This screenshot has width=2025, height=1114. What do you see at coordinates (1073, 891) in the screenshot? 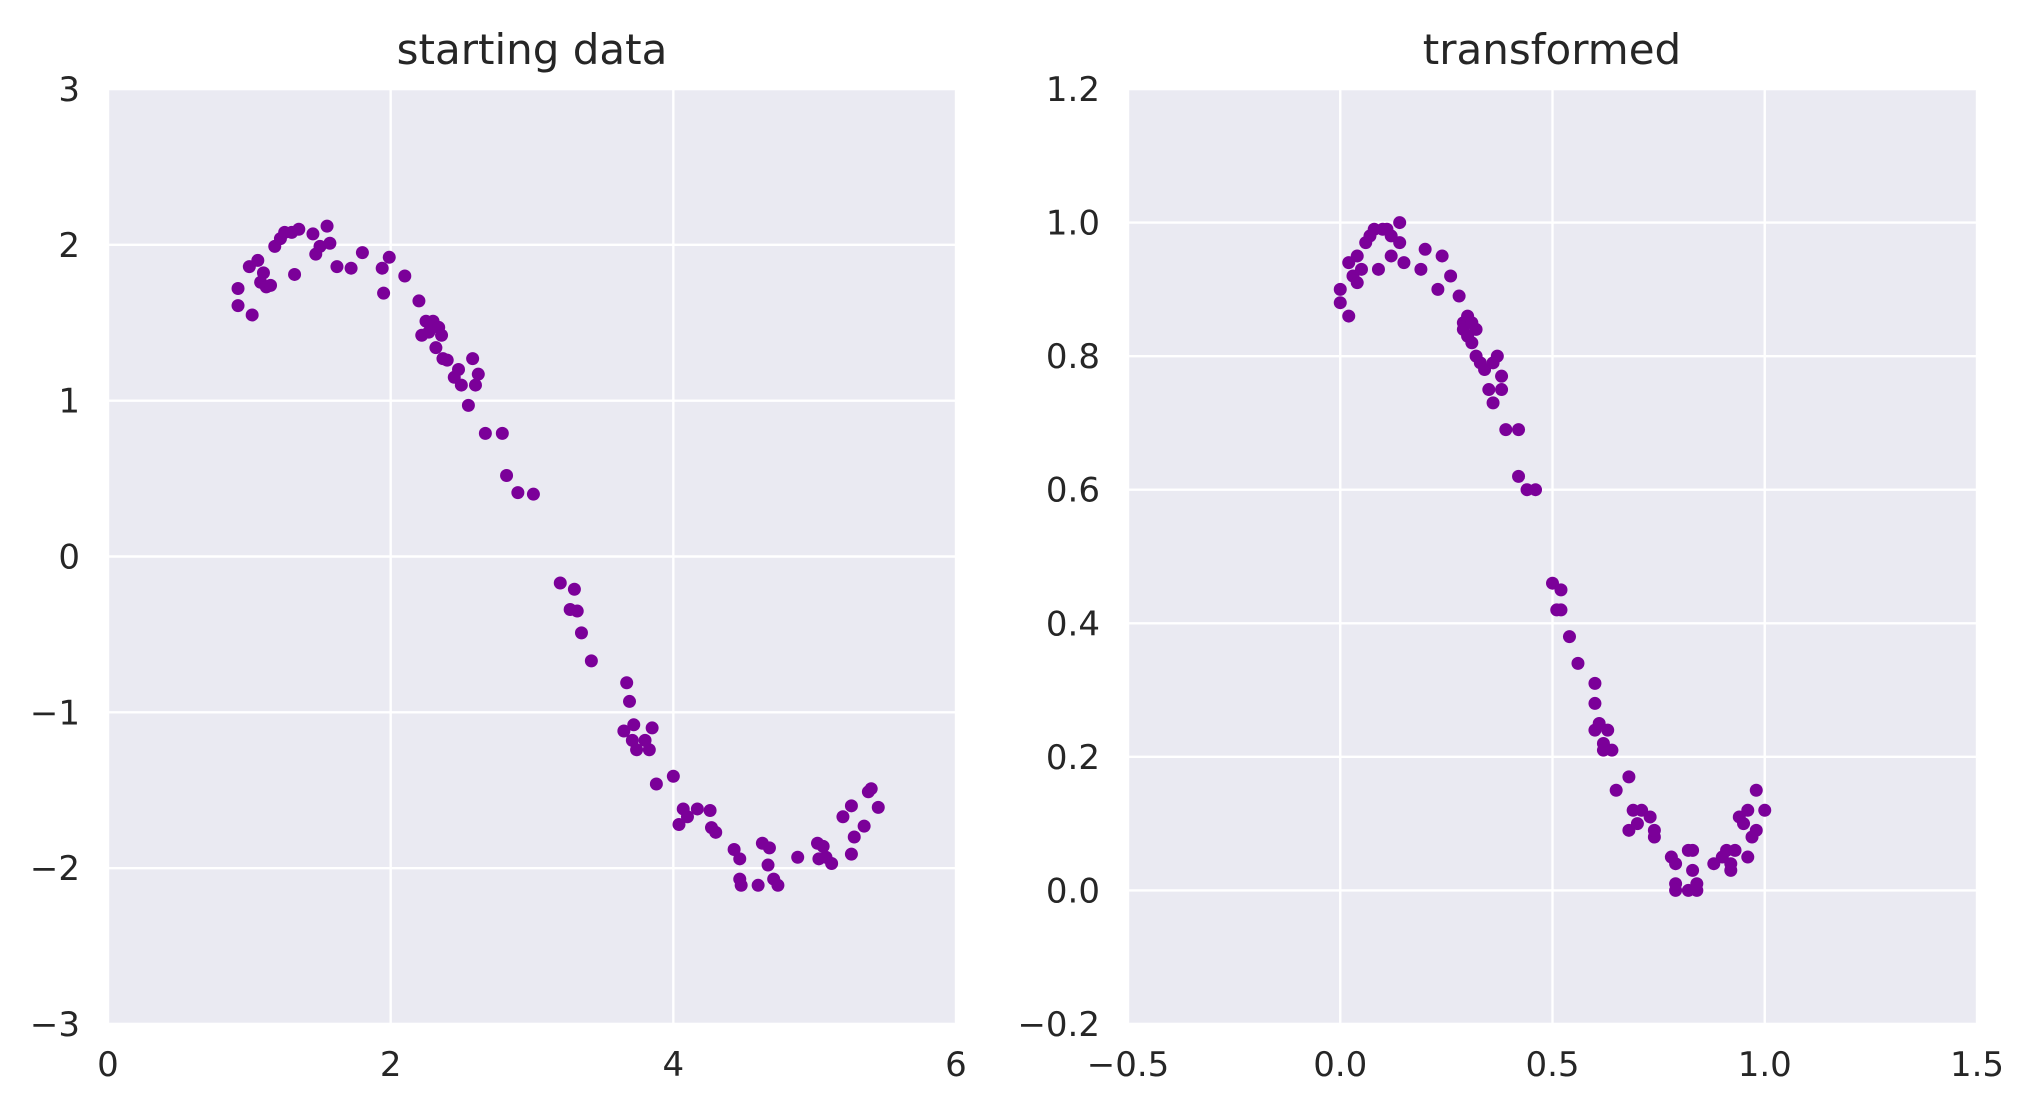
I see `right-y-tick-label: 0.0` at bounding box center [1073, 891].